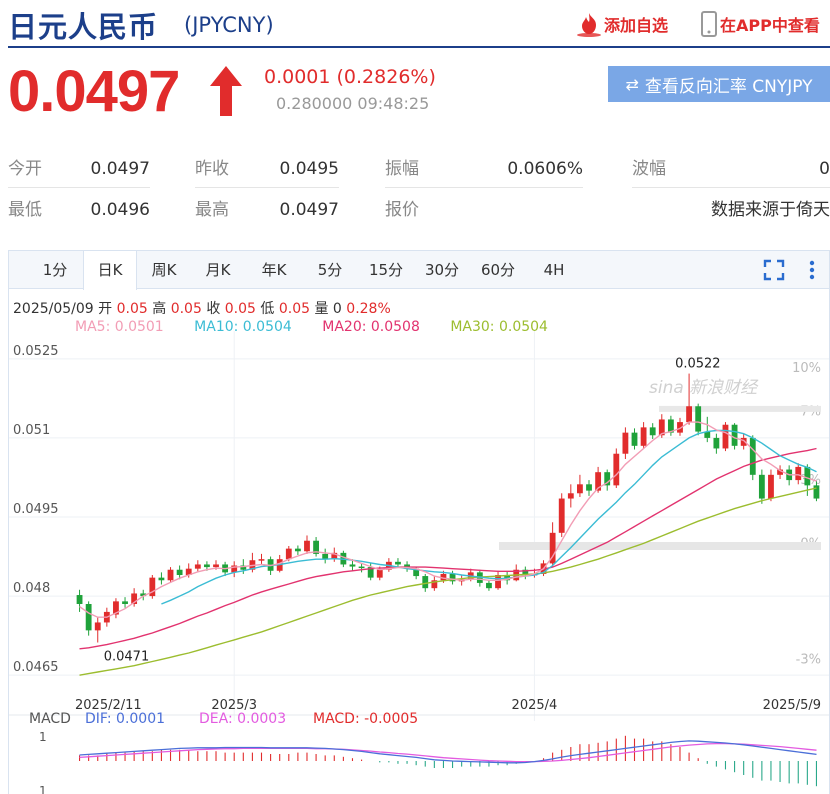 This screenshot has height=794, width=830. What do you see at coordinates (353, 103) in the screenshot?
I see `quote-timestamp: 0.280000 09:48:25` at bounding box center [353, 103].